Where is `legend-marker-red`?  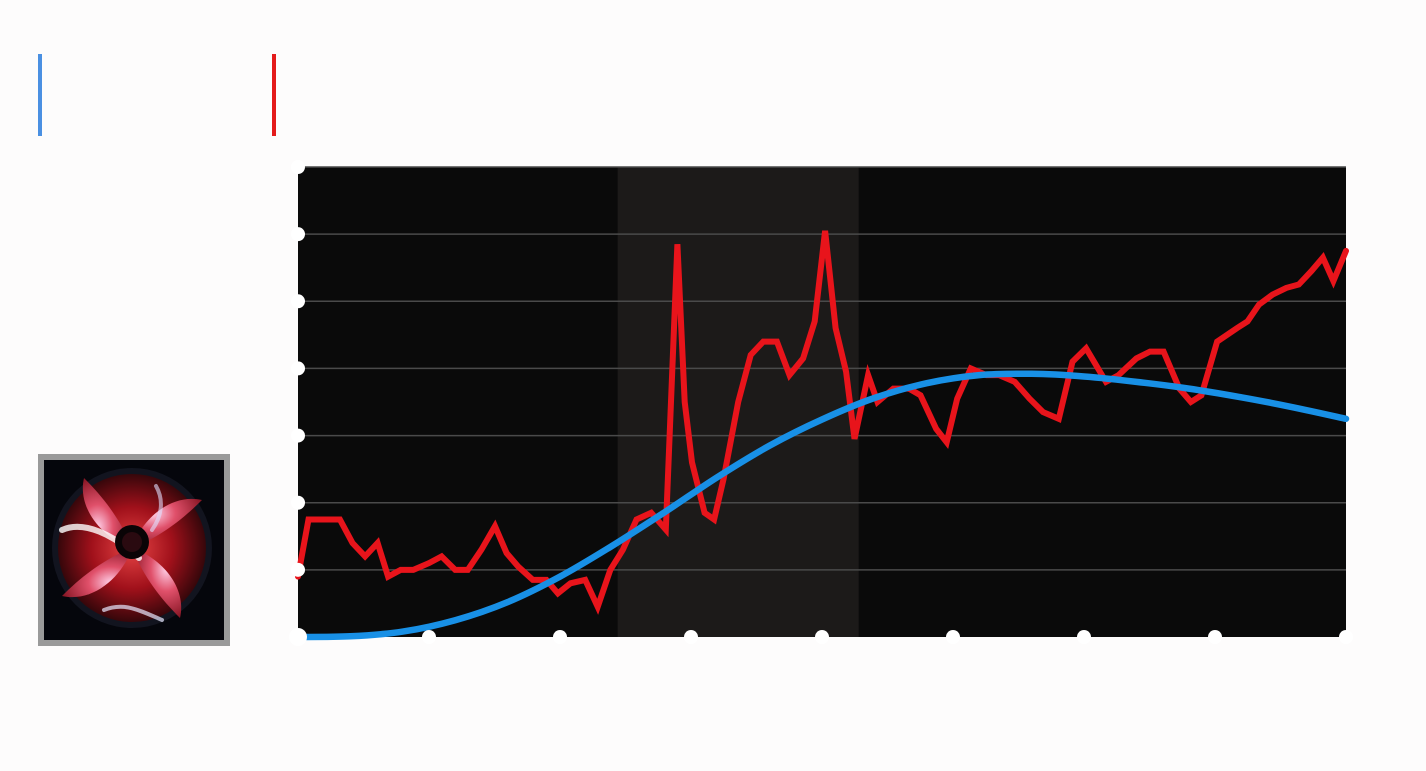 legend-marker-red is located at coordinates (274, 95).